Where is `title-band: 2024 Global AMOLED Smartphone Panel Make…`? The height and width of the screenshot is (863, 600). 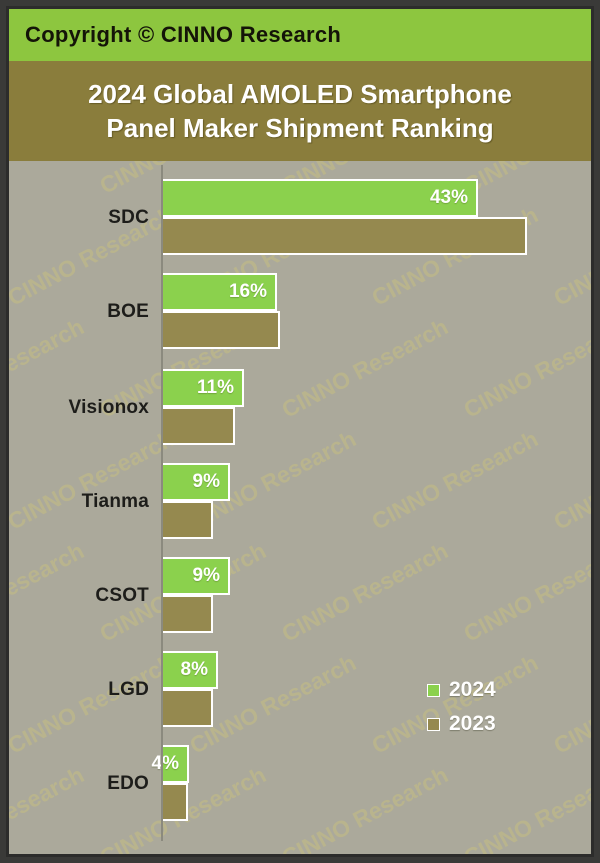 title-band: 2024 Global AMOLED Smartphone Panel Make… is located at coordinates (300, 111).